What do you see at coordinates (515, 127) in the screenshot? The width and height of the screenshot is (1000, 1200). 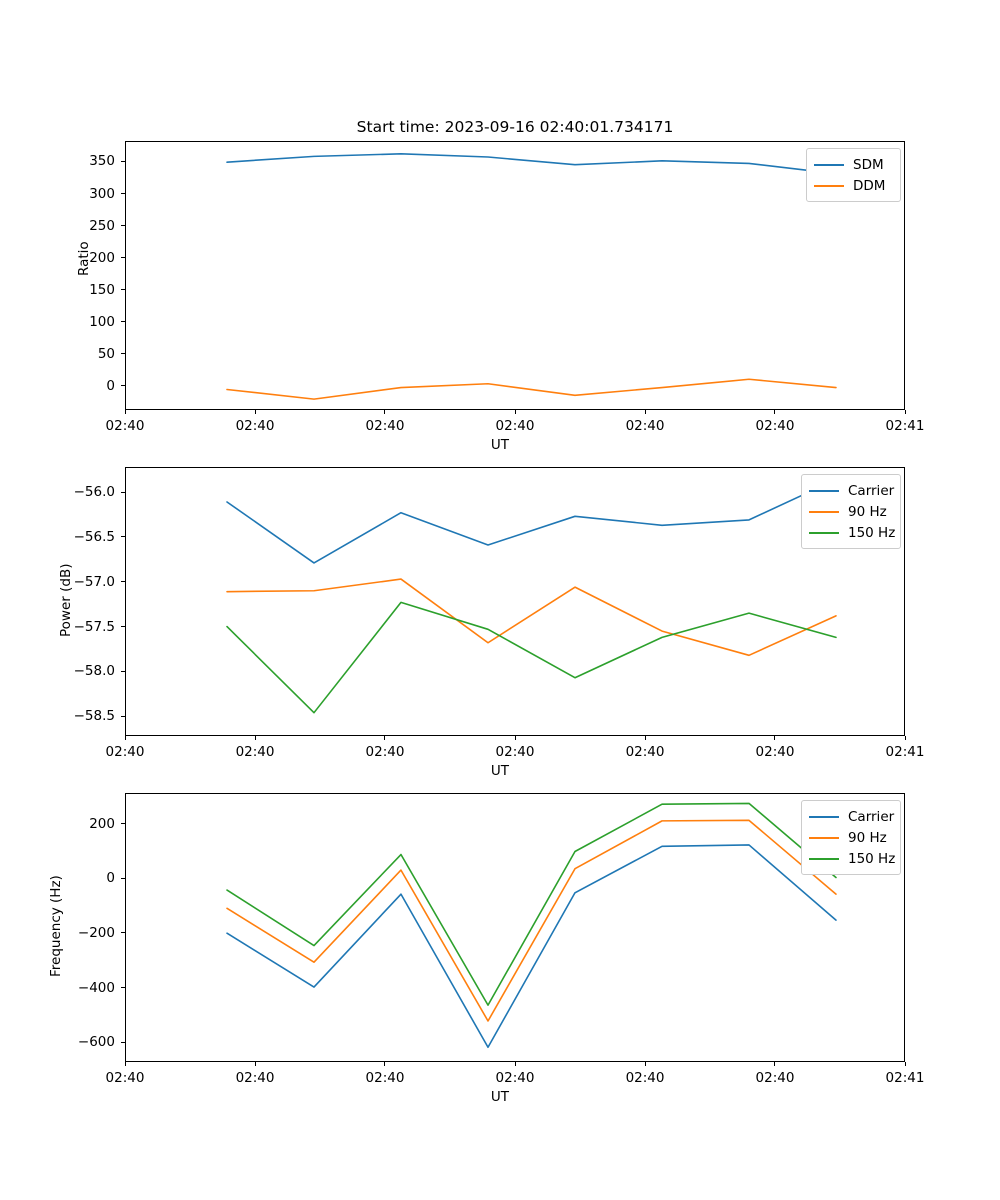 I see `figure-title: Start time: 2023-09-16 02:40:01.734171` at bounding box center [515, 127].